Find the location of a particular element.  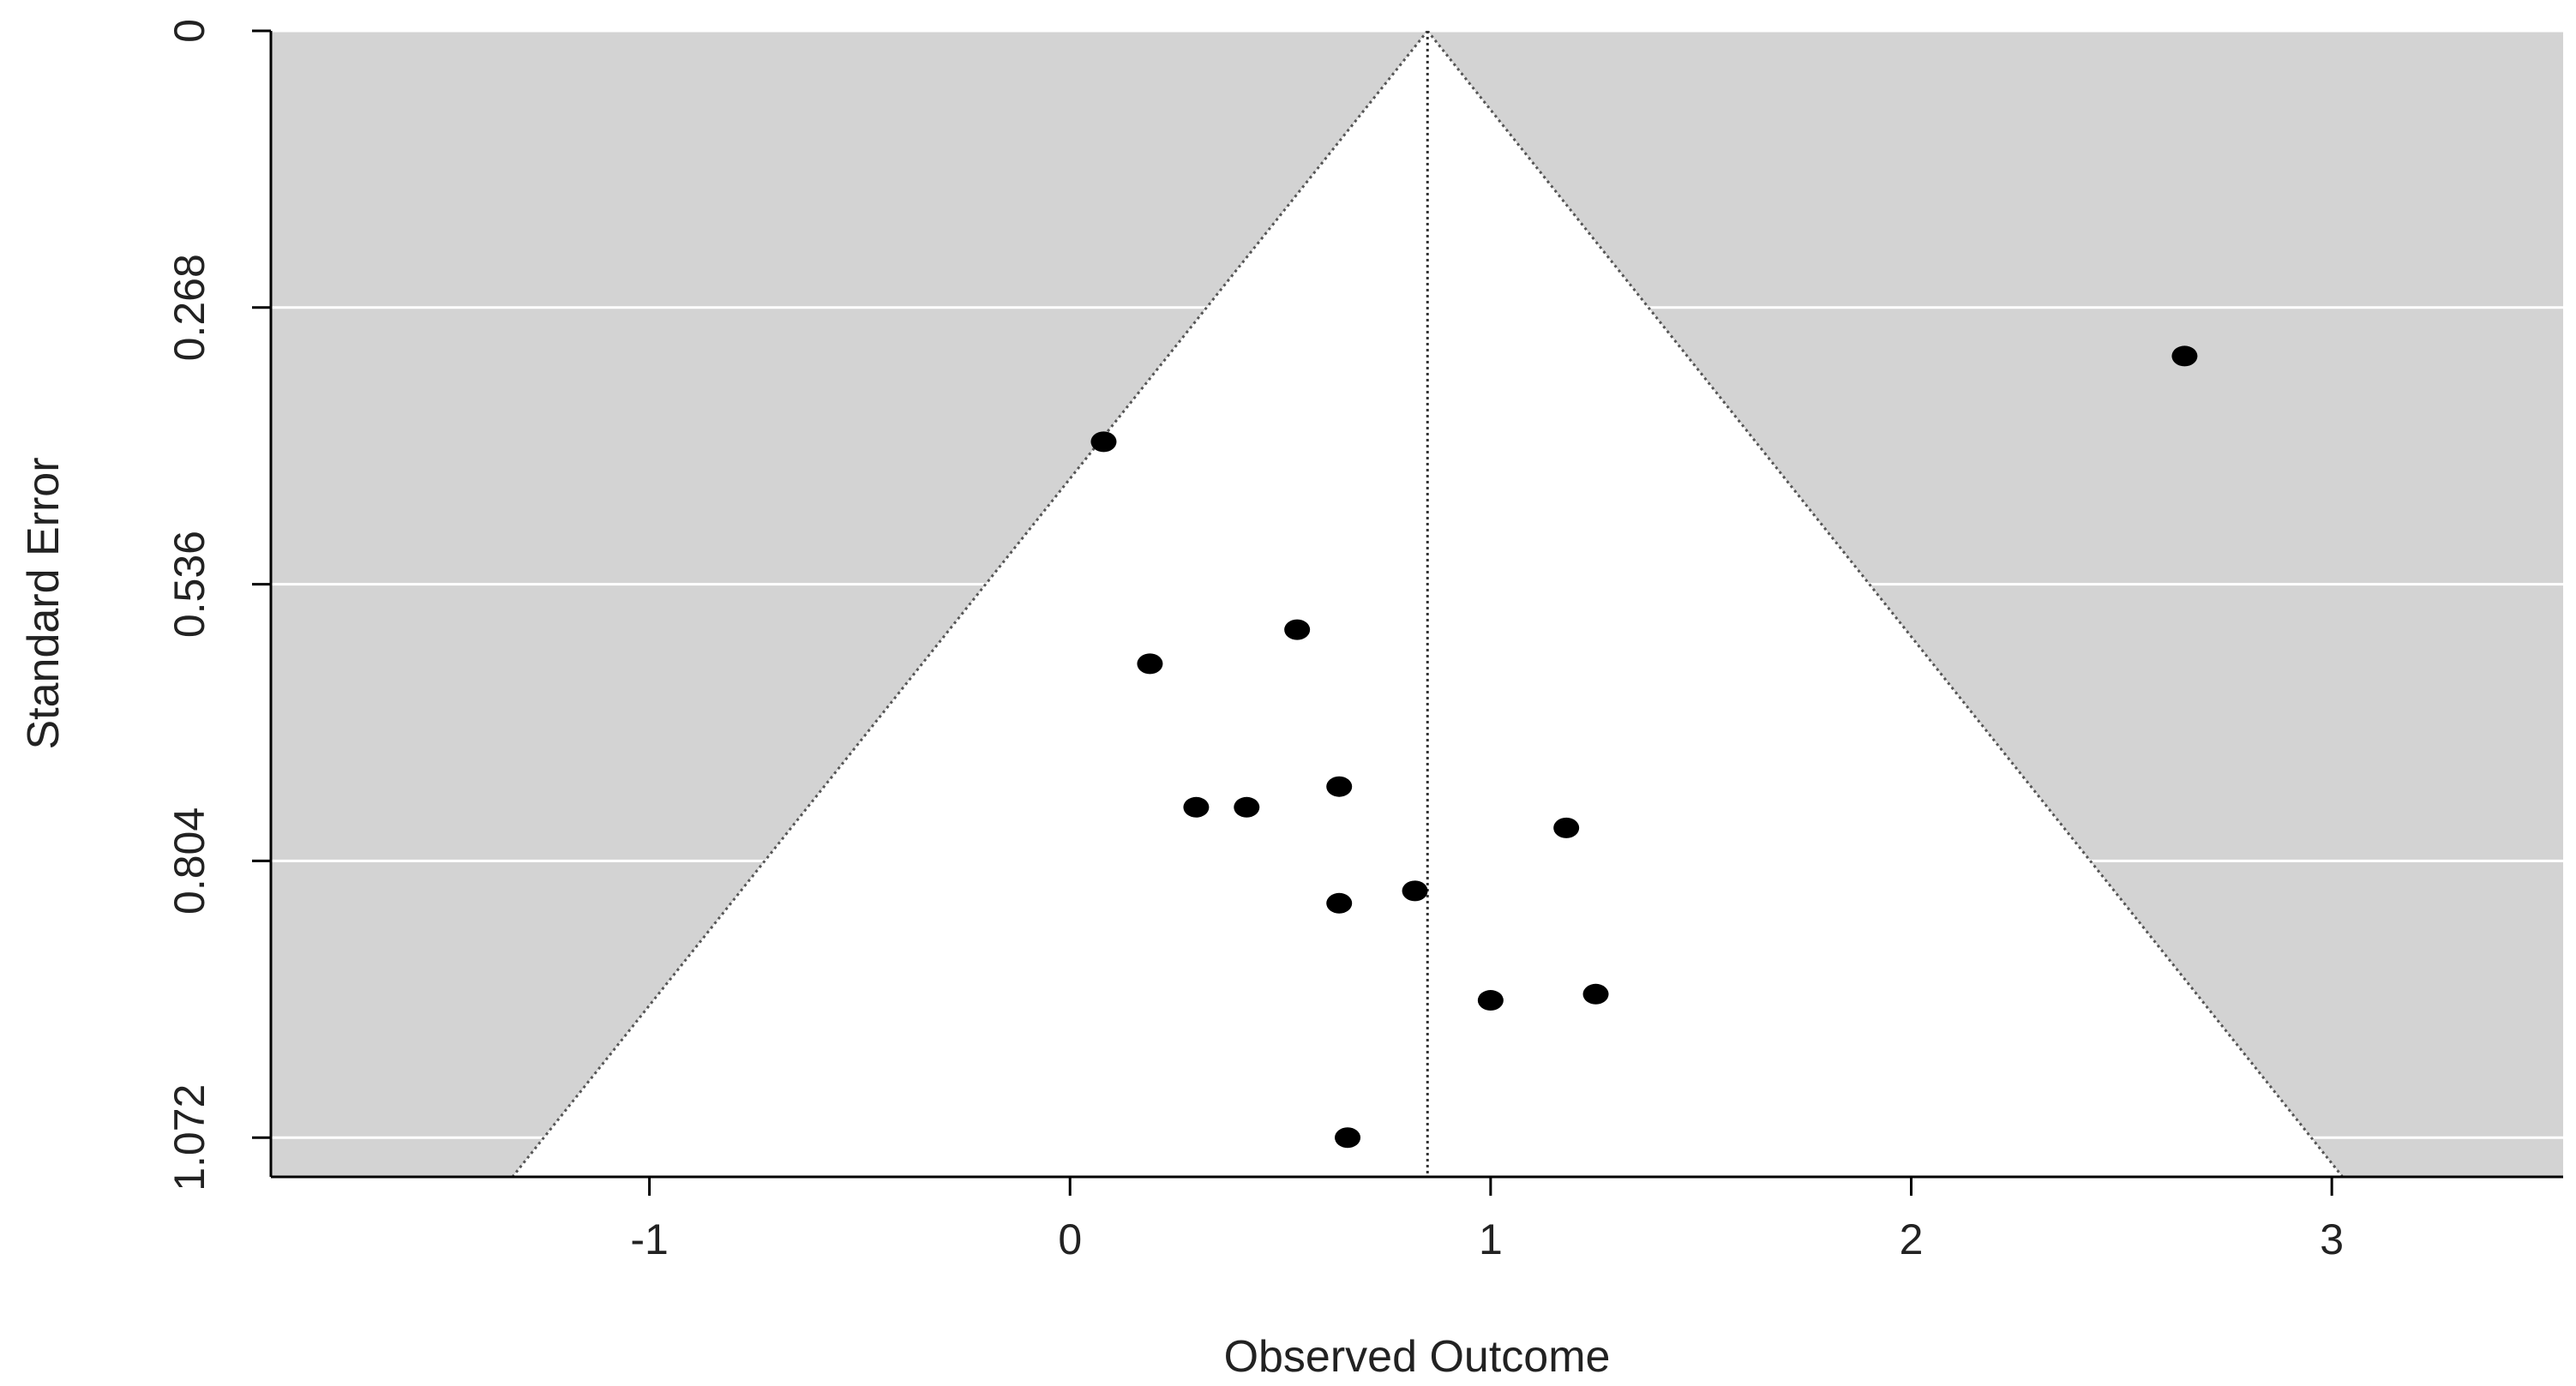

y-axis-ticks: 0 0.268 0.536 0.804 1.072 is located at coordinates (218, 605).